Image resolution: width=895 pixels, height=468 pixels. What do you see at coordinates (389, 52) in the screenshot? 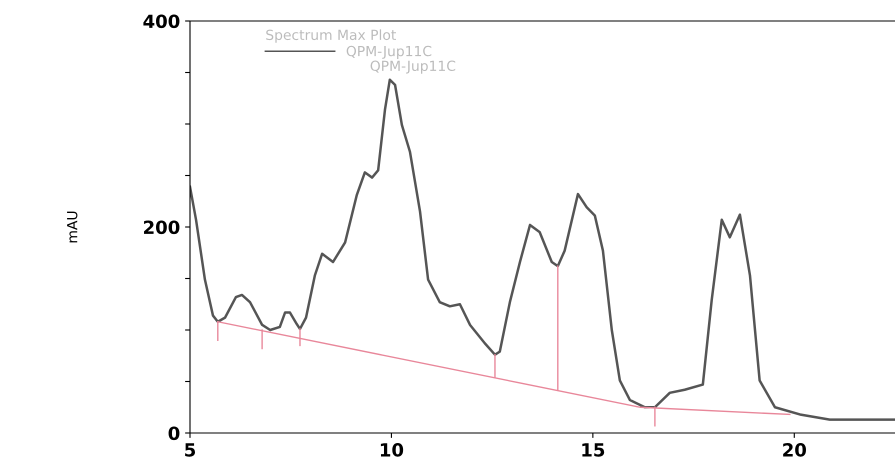
I see `legend-label: QPM-Jup11C` at bounding box center [389, 52].